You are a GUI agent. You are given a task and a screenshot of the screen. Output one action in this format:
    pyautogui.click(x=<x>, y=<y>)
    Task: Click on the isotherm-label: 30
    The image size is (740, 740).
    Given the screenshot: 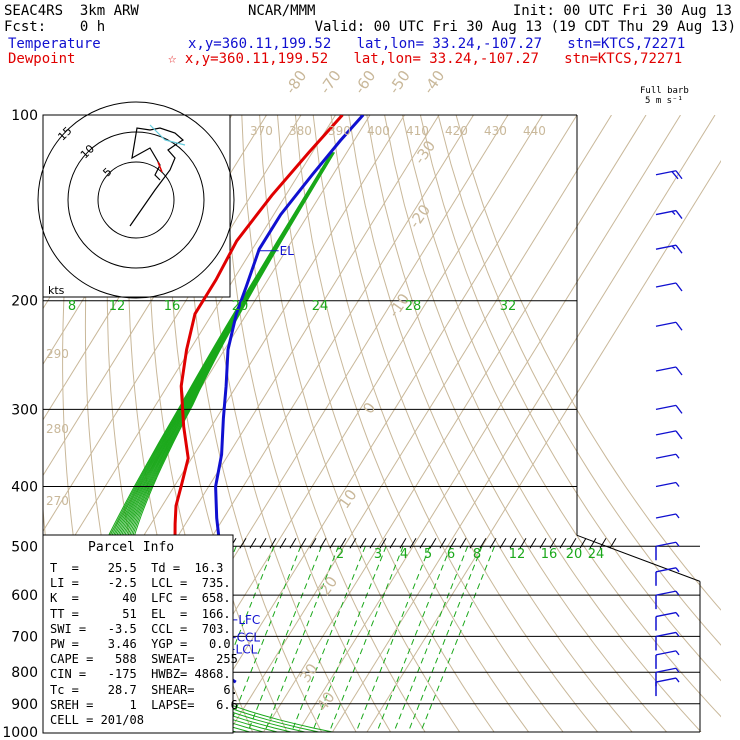 What is the action you would take?
    pyautogui.click(x=309, y=673)
    